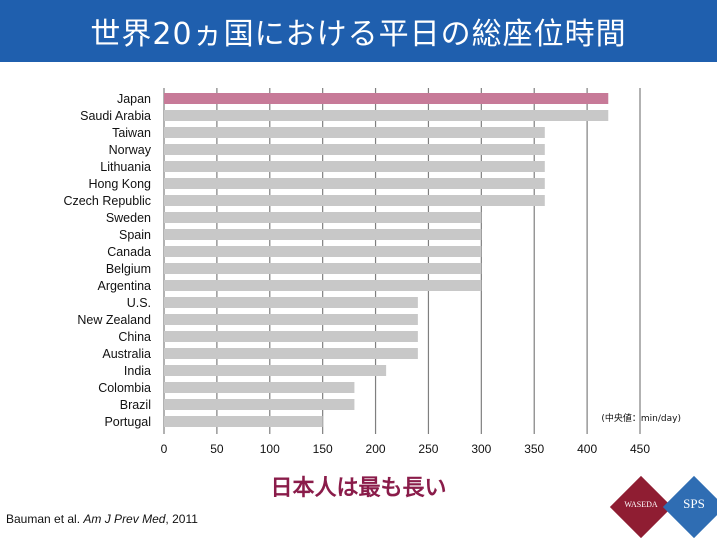 The width and height of the screenshot is (717, 538). What do you see at coordinates (124, 388) in the screenshot?
I see `category-label: Colombia` at bounding box center [124, 388].